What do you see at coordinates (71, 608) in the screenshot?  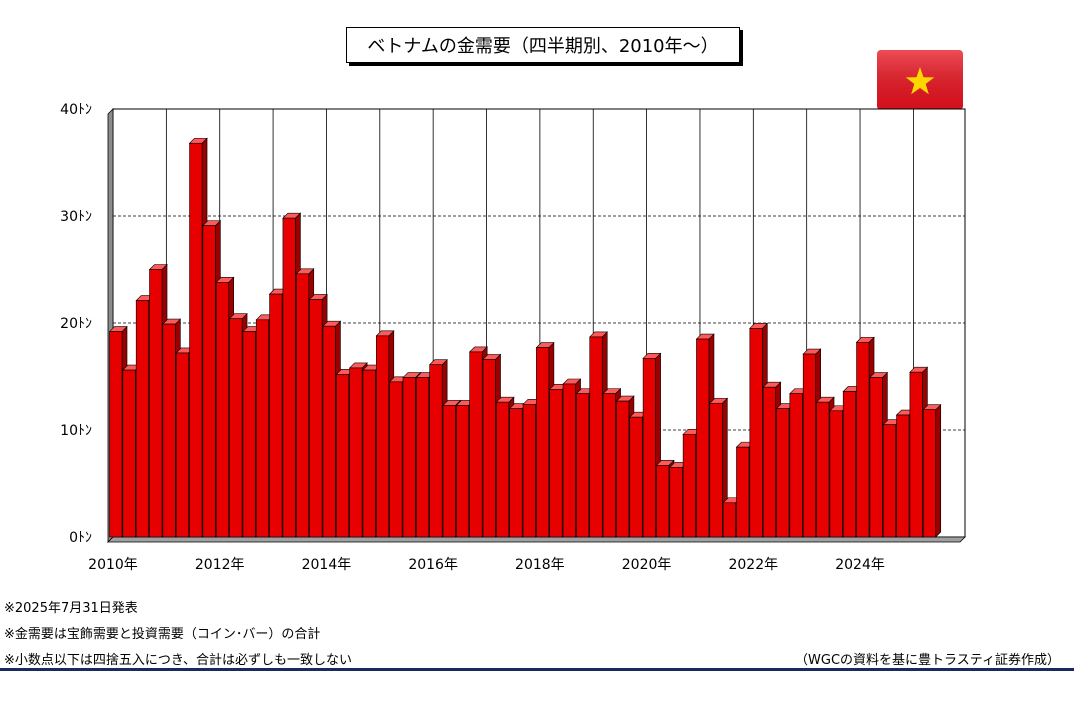 I see `note-release-date: ※2025年7月31日発表` at bounding box center [71, 608].